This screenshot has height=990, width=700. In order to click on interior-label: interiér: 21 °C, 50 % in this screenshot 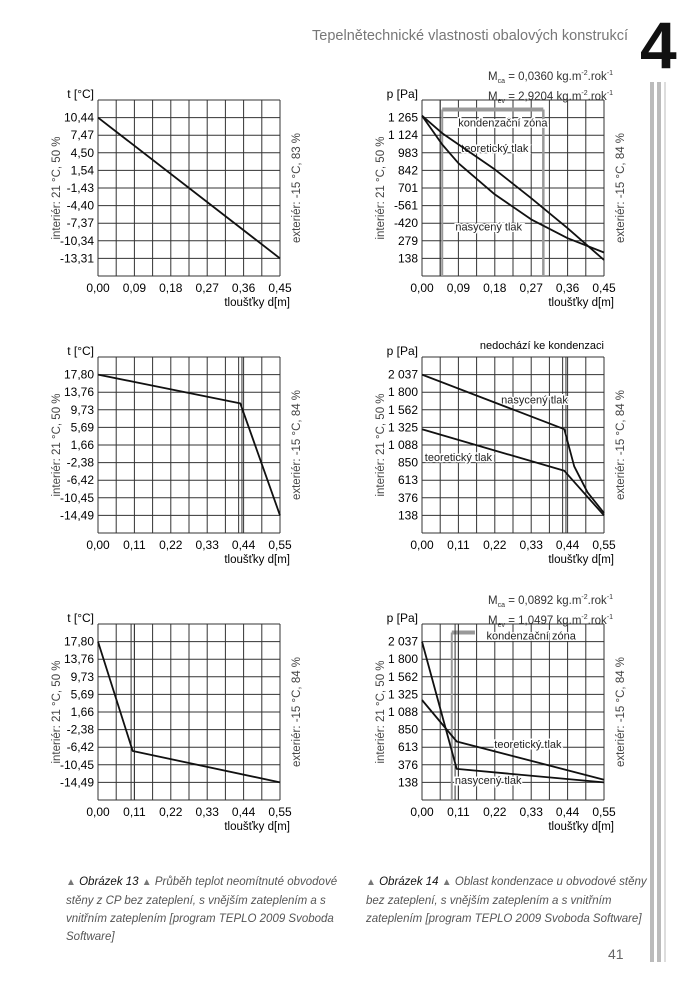, I will do `click(381, 711)`.